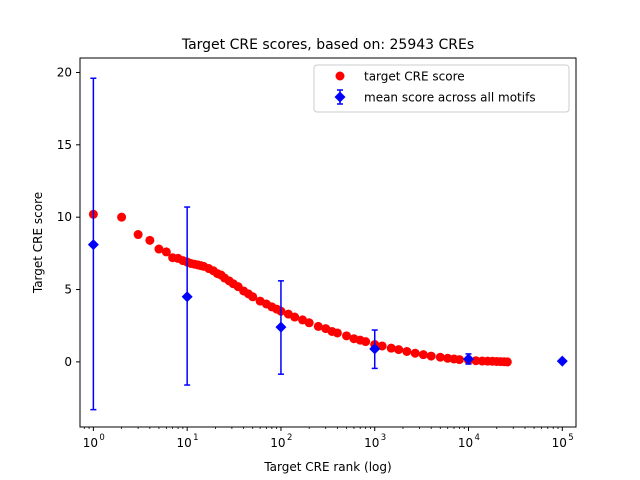 This screenshot has width=640, height=480. Describe the element at coordinates (184, 443) in the screenshot. I see `x-tick-label-1: 10` at that location.